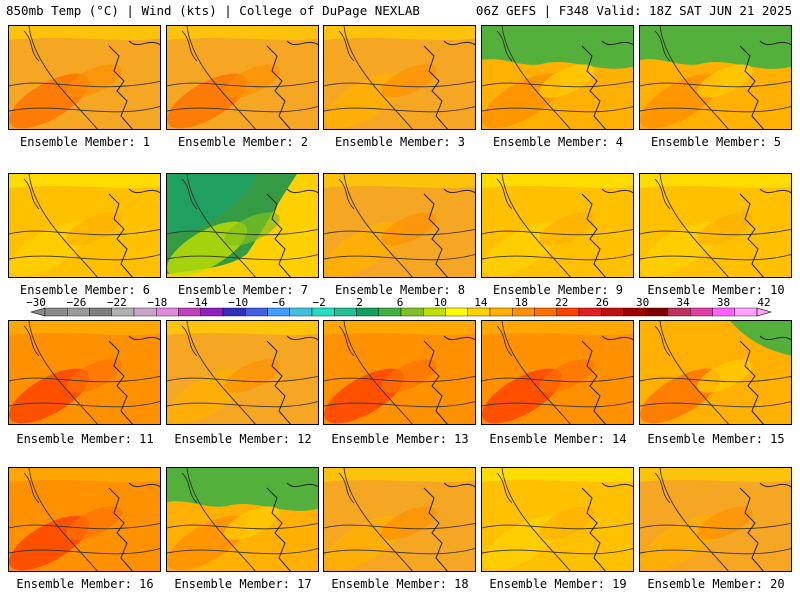  What do you see at coordinates (558, 290) in the screenshot?
I see `ensemble-member-label: Ensemble Member: 9` at bounding box center [558, 290].